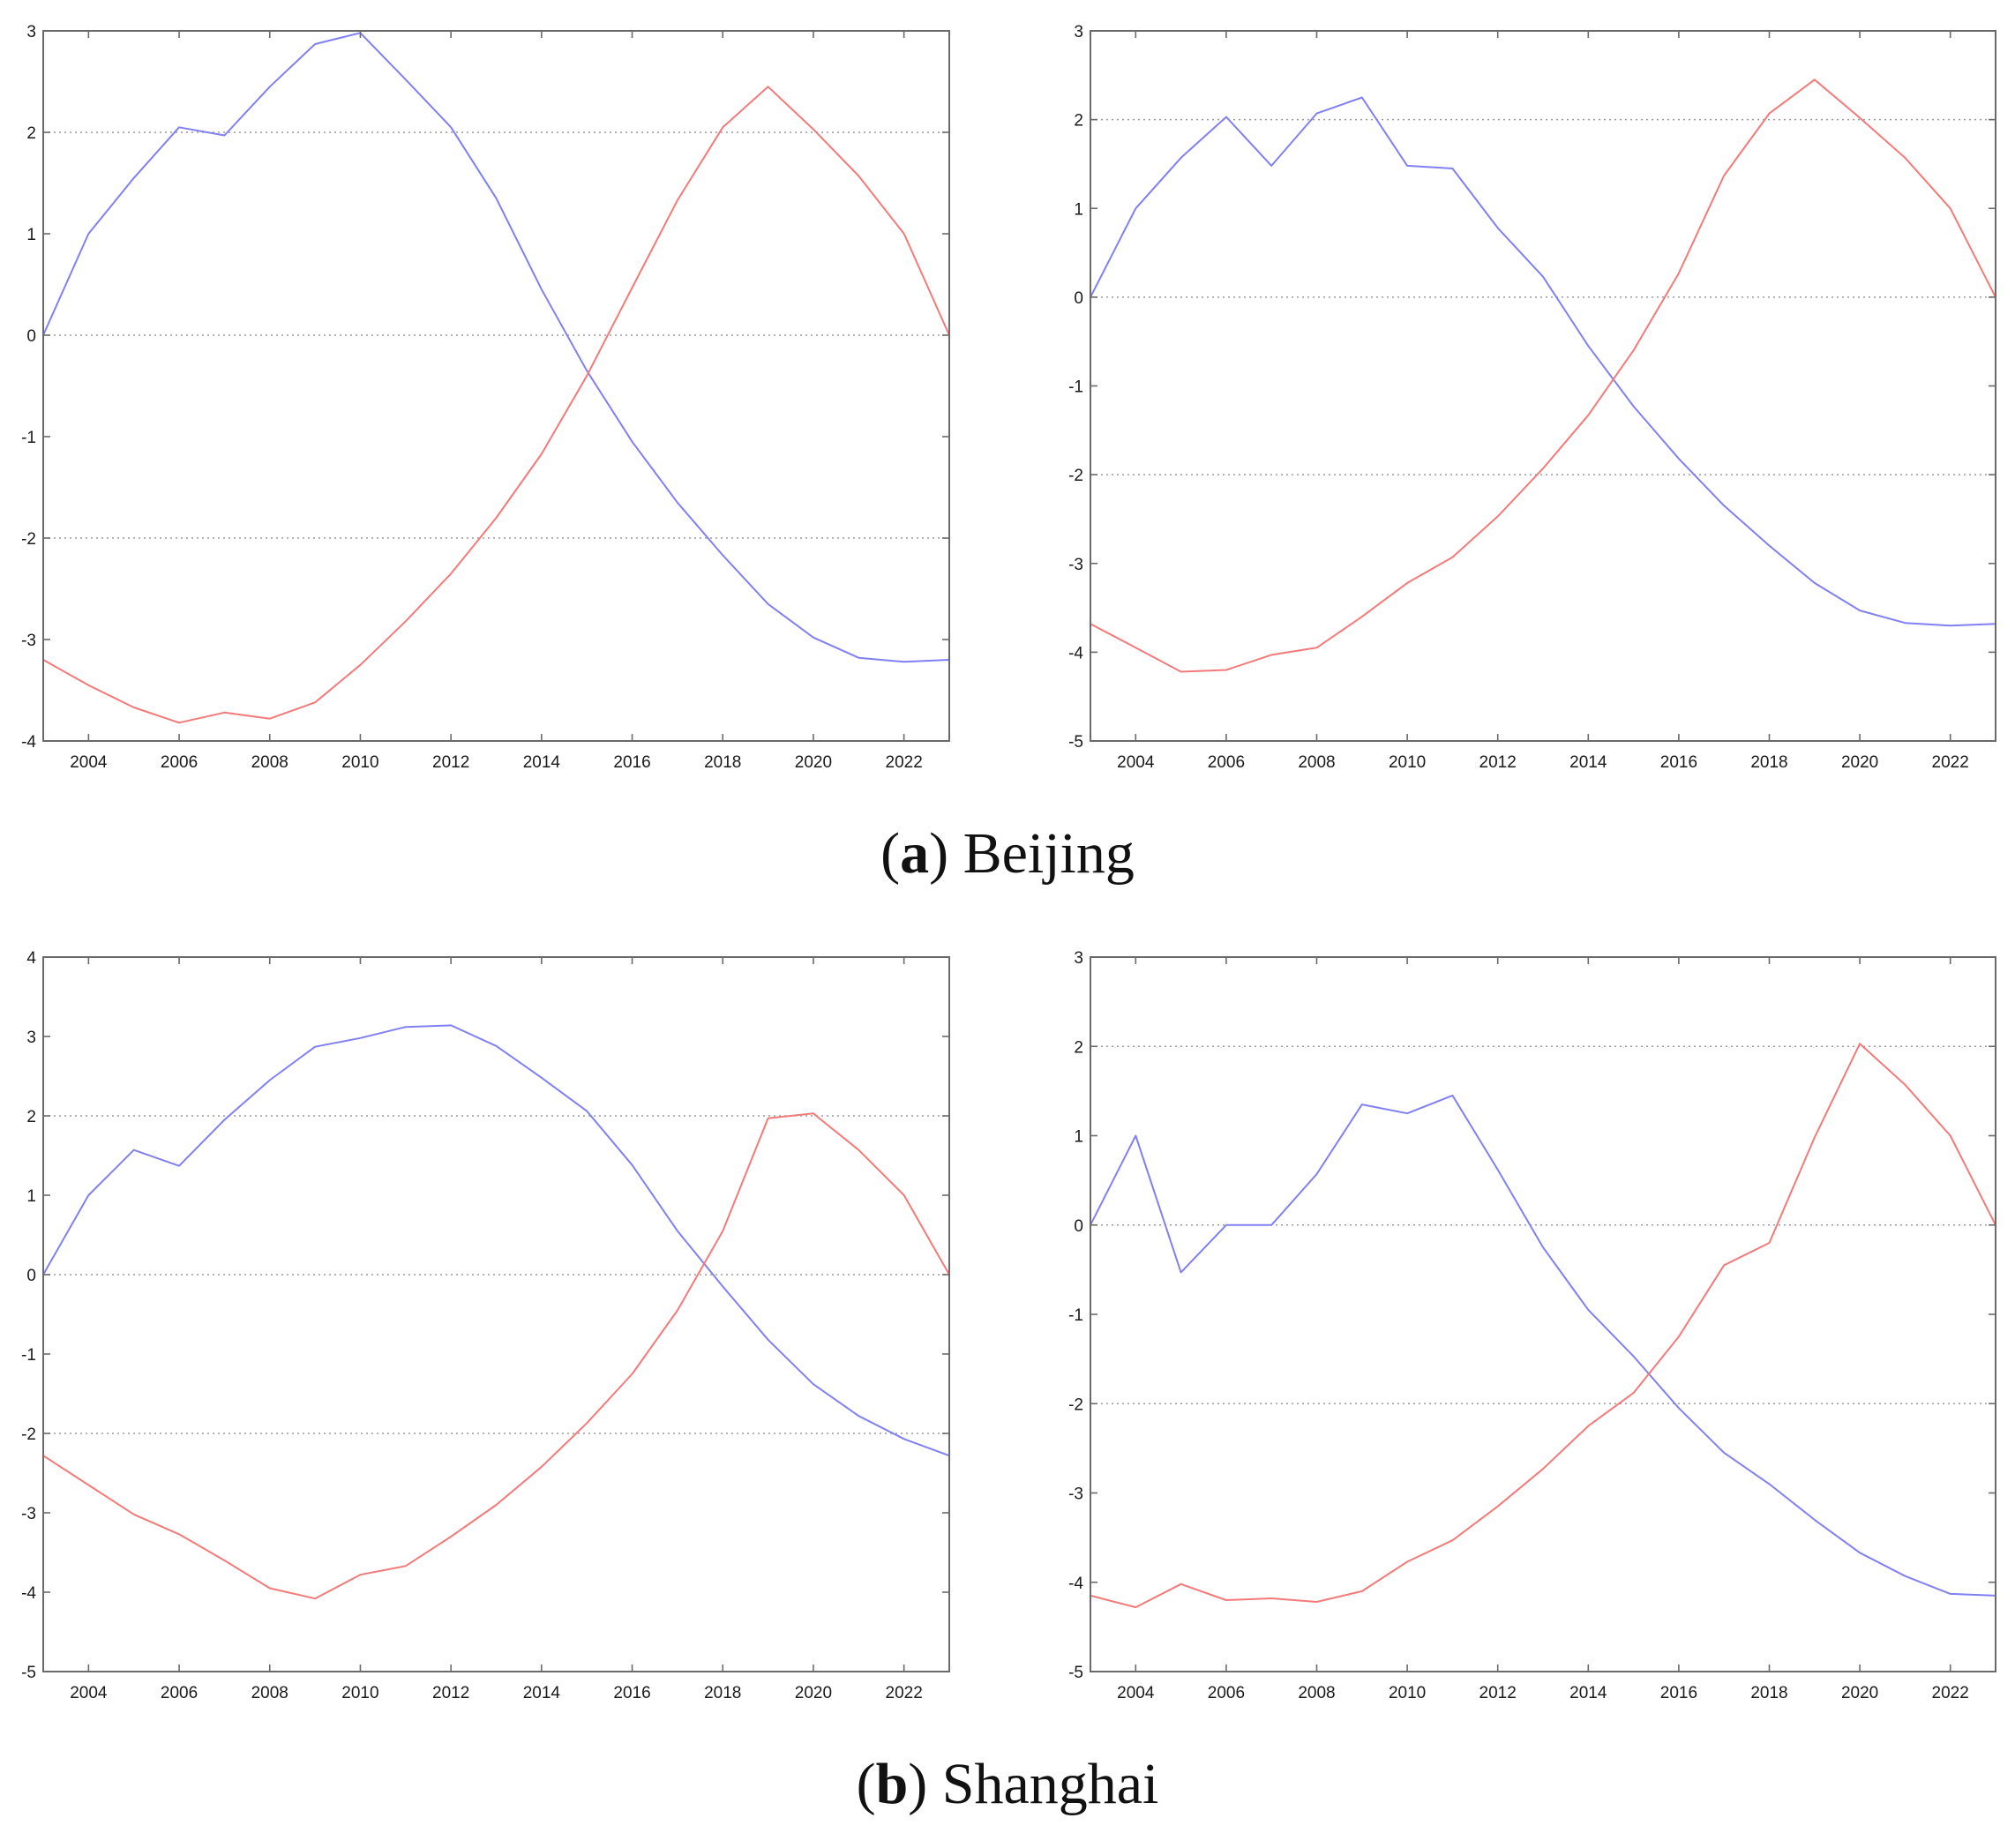  I want to click on y-tick-label: 4, so click(31, 958).